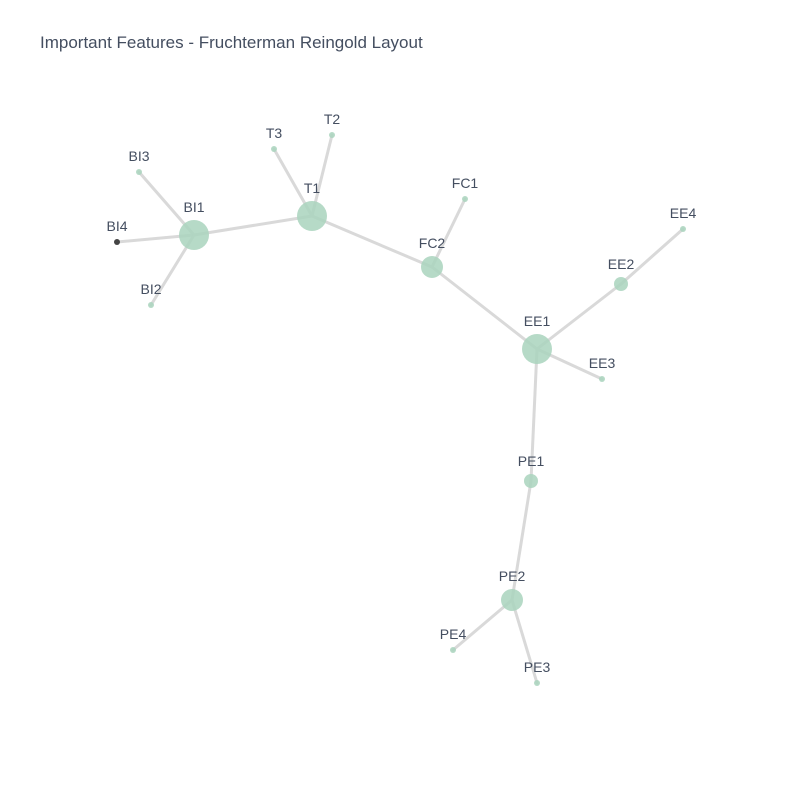 The image size is (800, 800). What do you see at coordinates (139, 172) in the screenshot?
I see `node-bi3` at bounding box center [139, 172].